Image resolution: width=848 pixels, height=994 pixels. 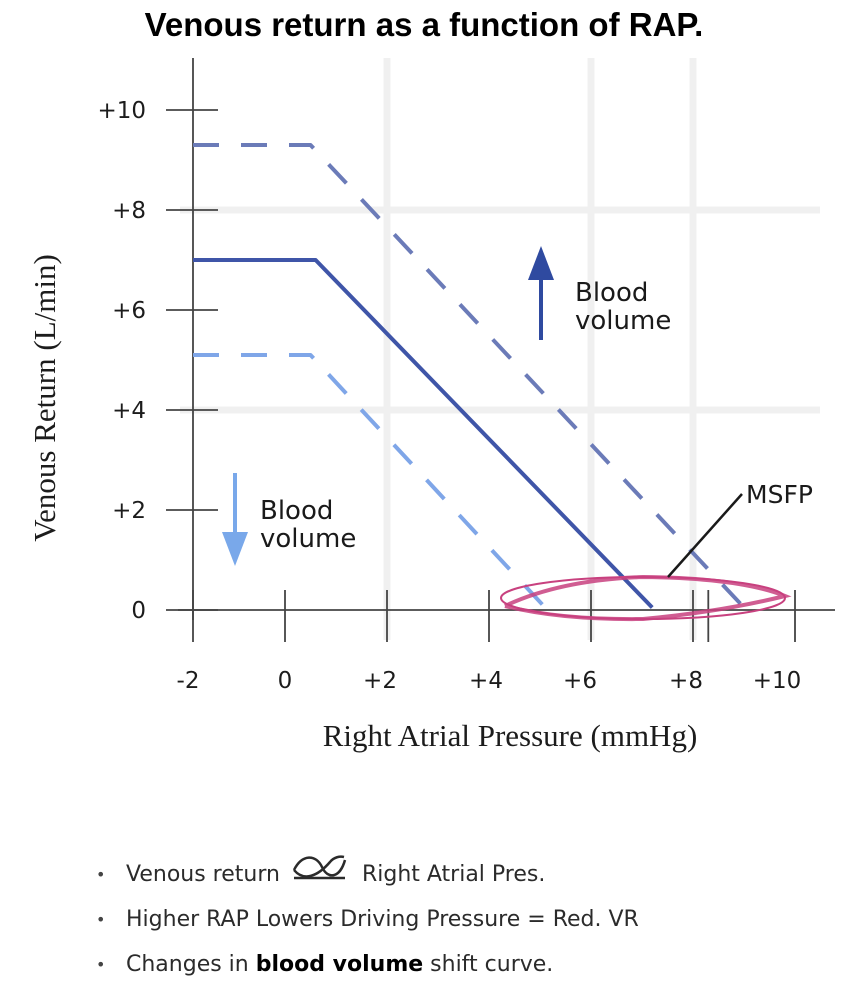 What do you see at coordinates (486, 681) in the screenshot?
I see `x-tick-label: +4` at bounding box center [486, 681].